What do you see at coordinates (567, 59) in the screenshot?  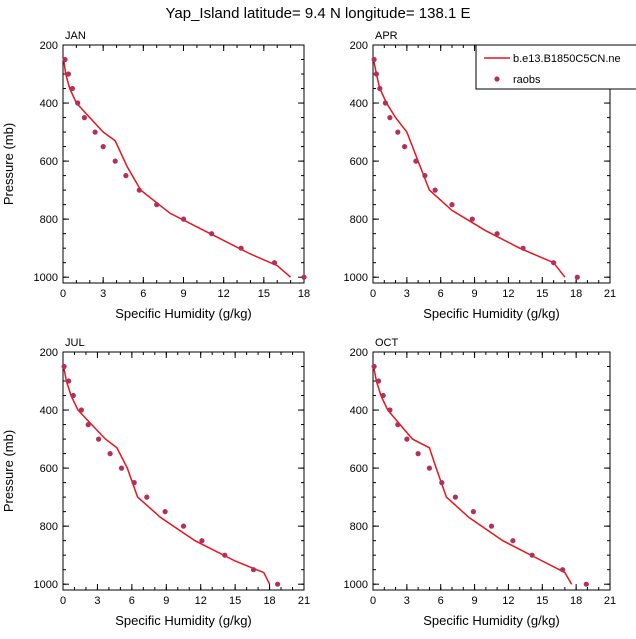 I see `legend-label-model: b.e13.B1850C5CN.ne` at bounding box center [567, 59].